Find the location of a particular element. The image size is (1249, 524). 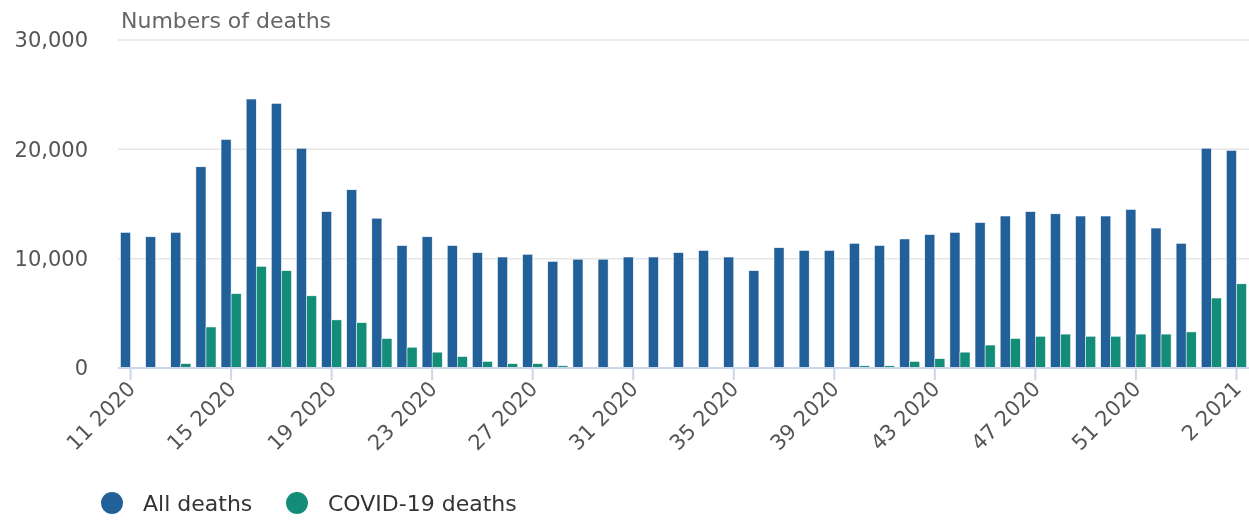

y-tick-label: 30,000 is located at coordinates (51, 40).